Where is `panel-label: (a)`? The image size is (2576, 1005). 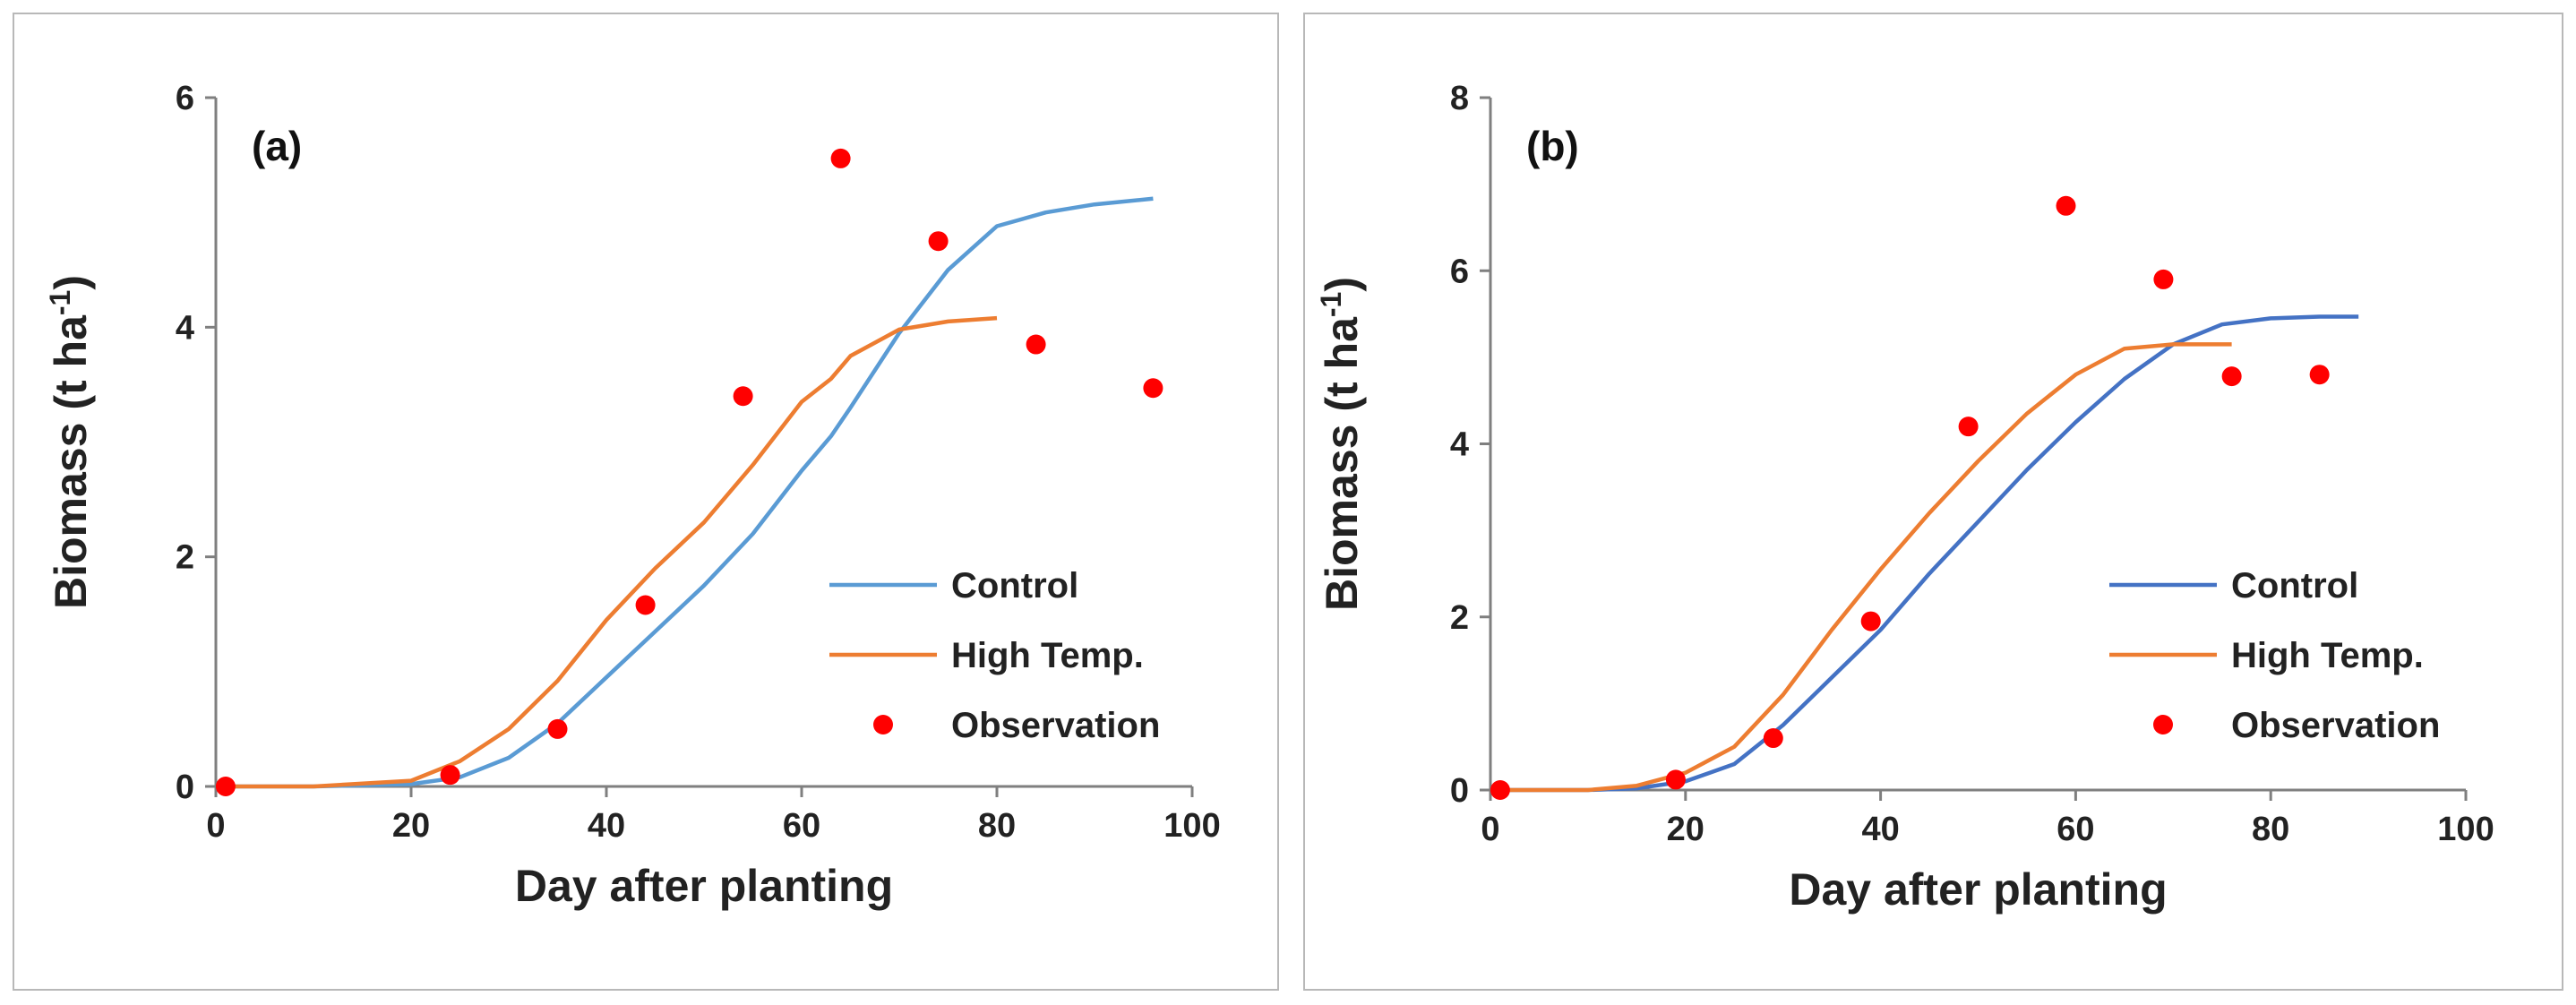 panel-label: (a) is located at coordinates (277, 146).